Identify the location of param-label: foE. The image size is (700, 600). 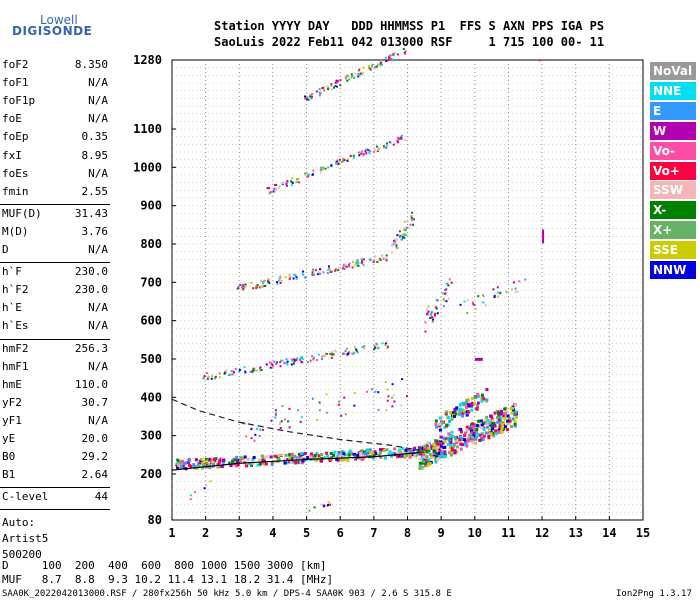
(12, 119).